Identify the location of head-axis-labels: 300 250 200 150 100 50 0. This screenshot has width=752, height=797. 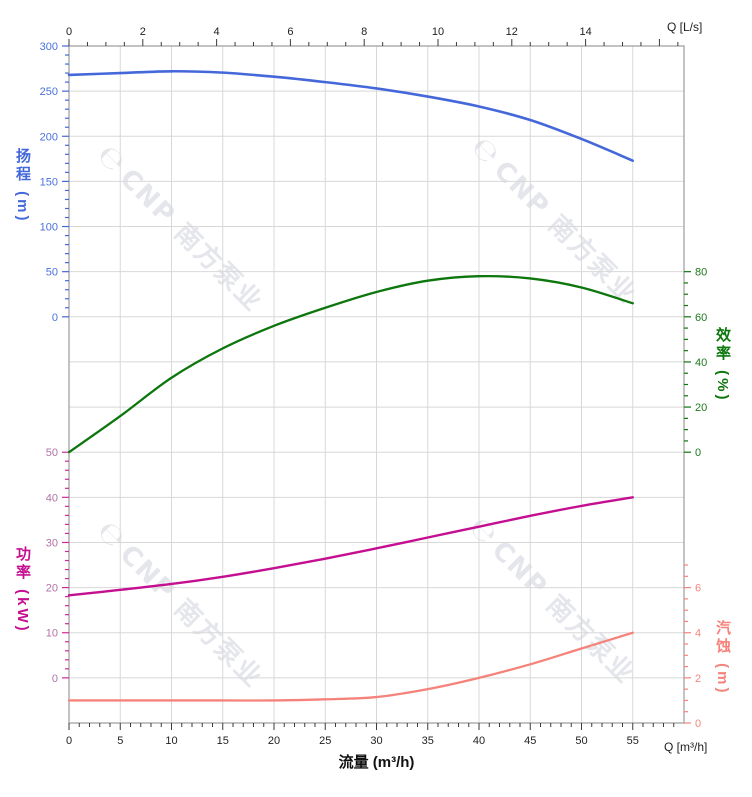
(49, 182).